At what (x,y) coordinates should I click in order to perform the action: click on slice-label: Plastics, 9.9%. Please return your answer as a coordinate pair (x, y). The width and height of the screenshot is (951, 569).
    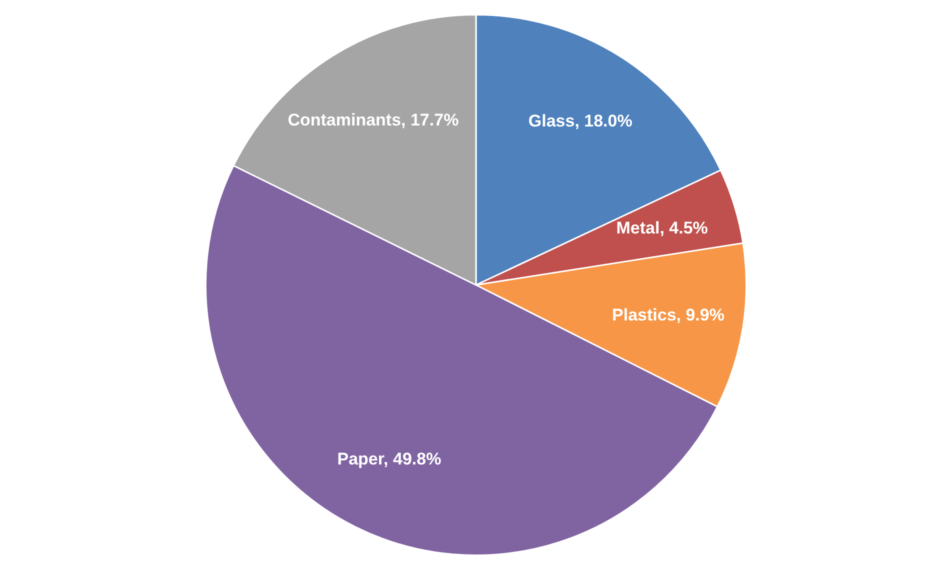
    Looking at the image, I should click on (668, 315).